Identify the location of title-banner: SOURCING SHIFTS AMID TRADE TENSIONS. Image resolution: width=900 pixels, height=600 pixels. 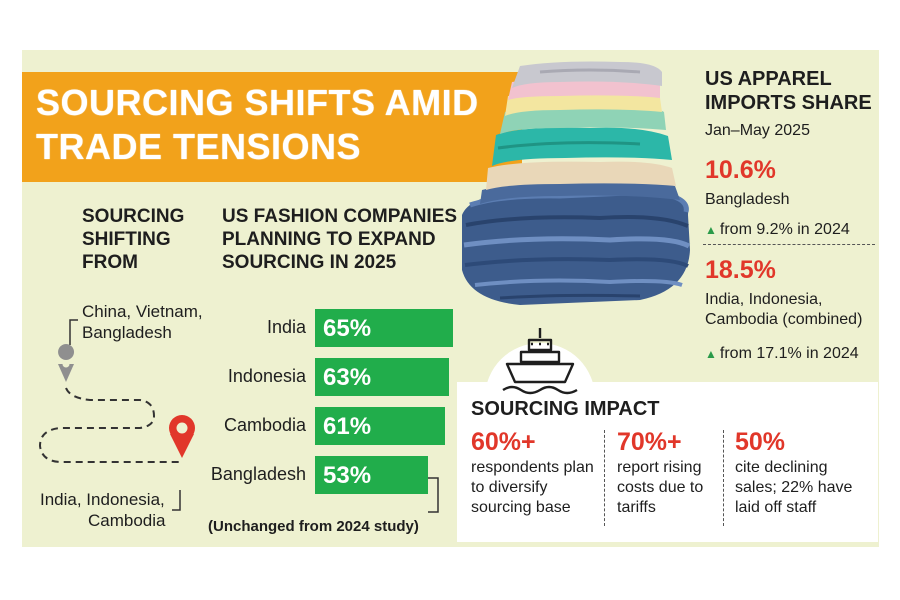
(272, 127).